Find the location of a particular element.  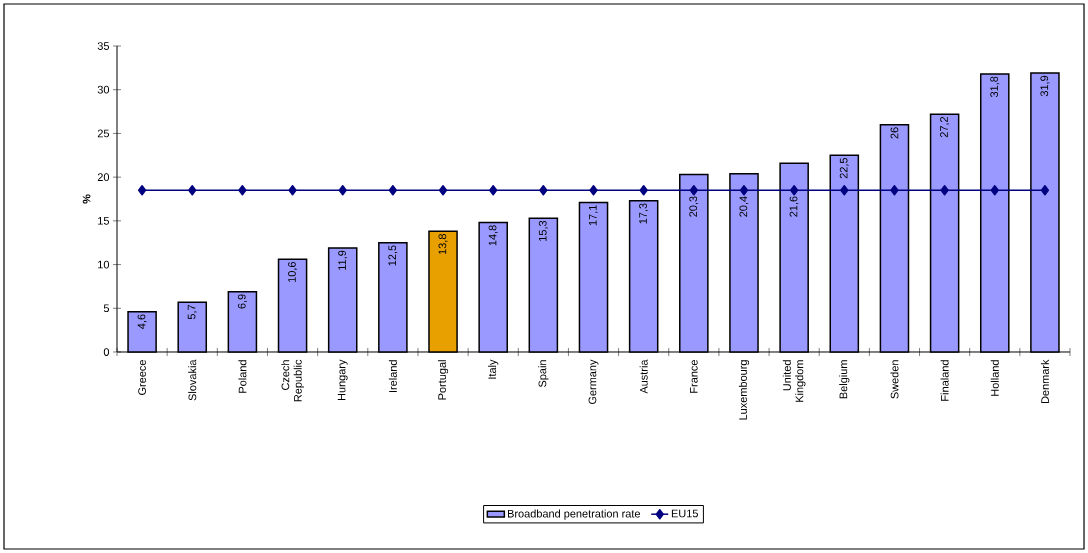

data-label: 20,4 is located at coordinates (744, 206).